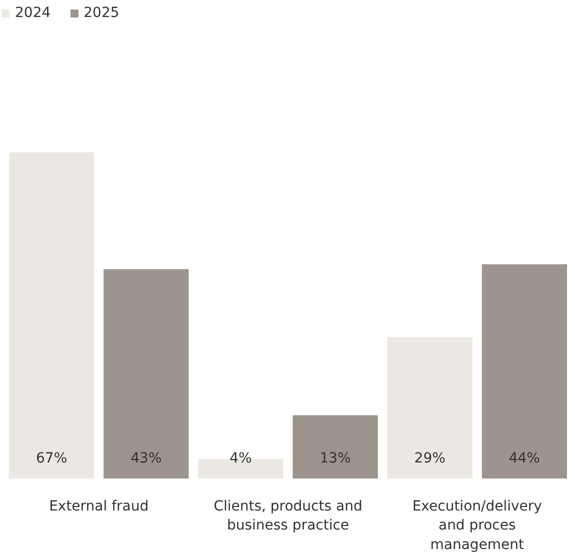 The width and height of the screenshot is (575, 555). What do you see at coordinates (241, 458) in the screenshot?
I see `data-label: 4%` at bounding box center [241, 458].